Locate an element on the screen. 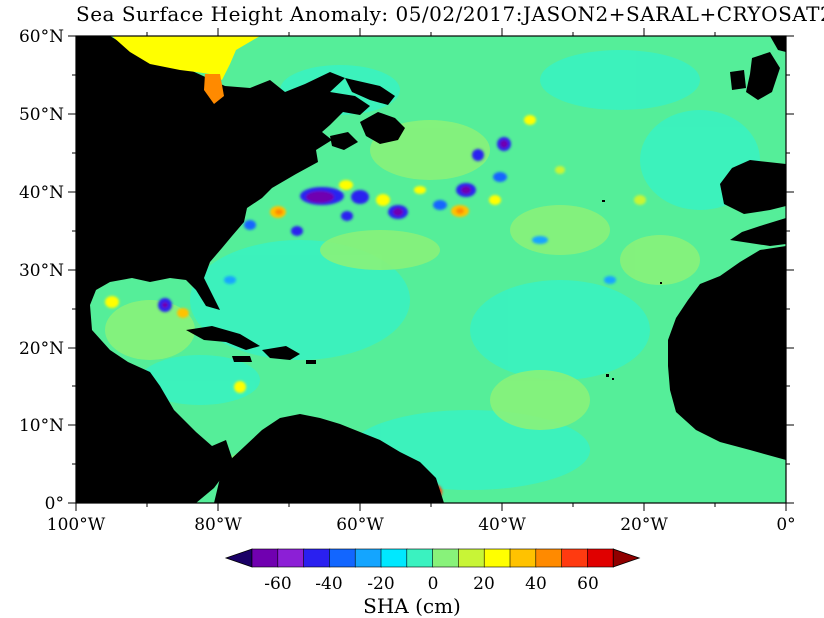 The image size is (824, 618). colorbar-tick-labels: -60 -40 -20 0 20 40 60 is located at coordinates (431, 584).